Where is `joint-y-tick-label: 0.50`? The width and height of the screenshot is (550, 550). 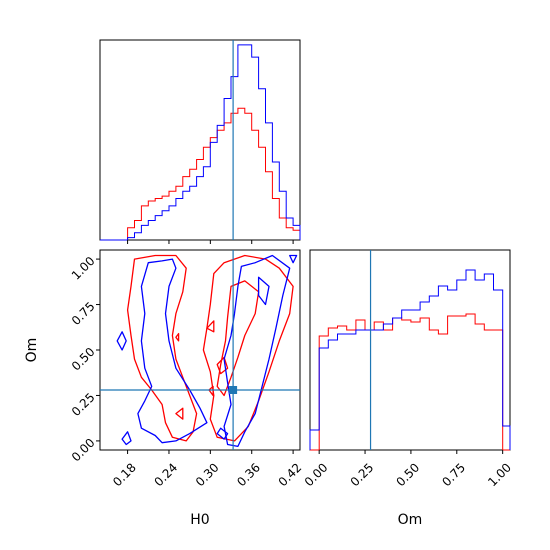
joint-y-tick-label: 0.50 is located at coordinates (83, 359).